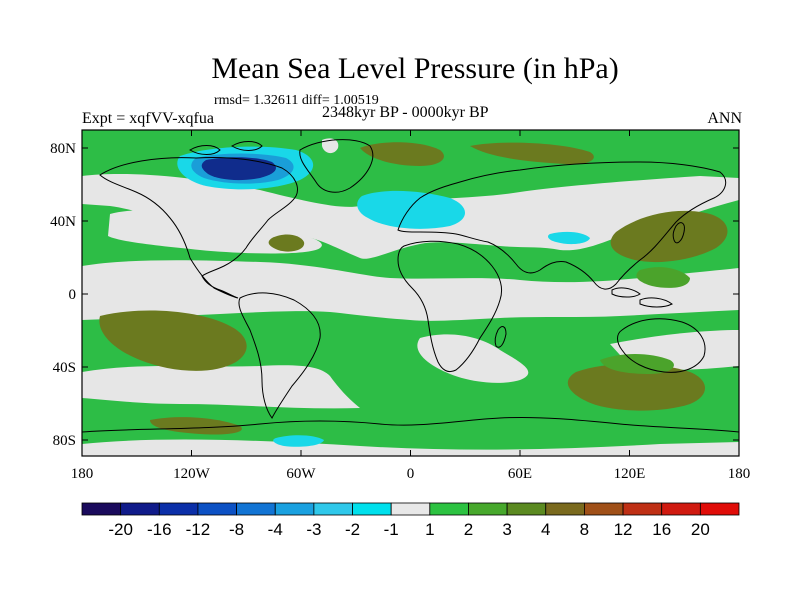 The height and width of the screenshot is (600, 800). Describe the element at coordinates (584, 529) in the screenshot. I see `colorbar-label: 8` at that location.